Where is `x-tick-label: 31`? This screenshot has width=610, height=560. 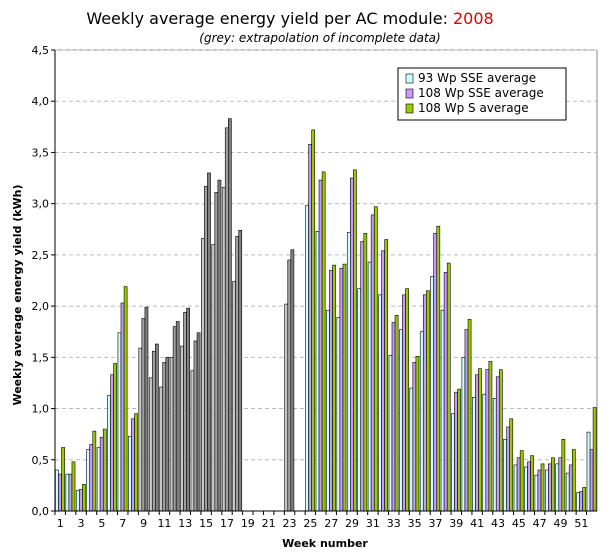
x-tick-label: 31 is located at coordinates (373, 523).